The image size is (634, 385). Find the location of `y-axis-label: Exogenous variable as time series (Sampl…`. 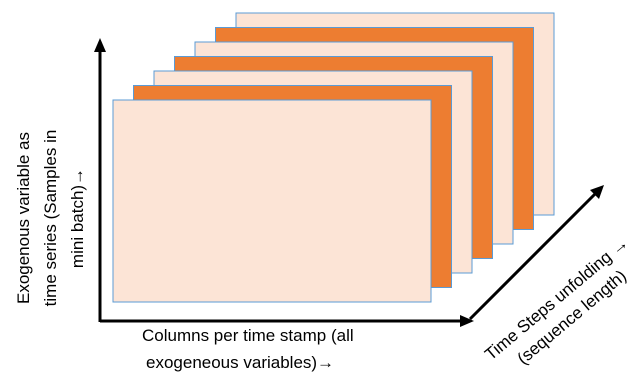

y-axis-label: Exogenous variable as time series (Sampl… is located at coordinates (52, 218).